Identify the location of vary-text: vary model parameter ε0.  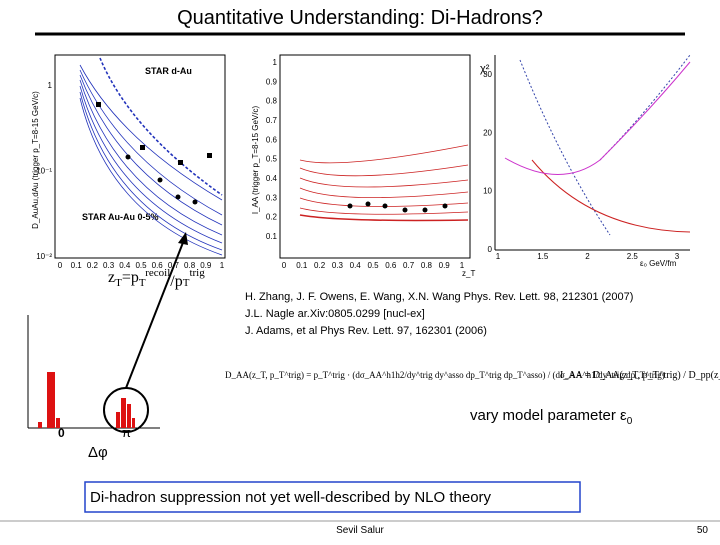
(551, 417).